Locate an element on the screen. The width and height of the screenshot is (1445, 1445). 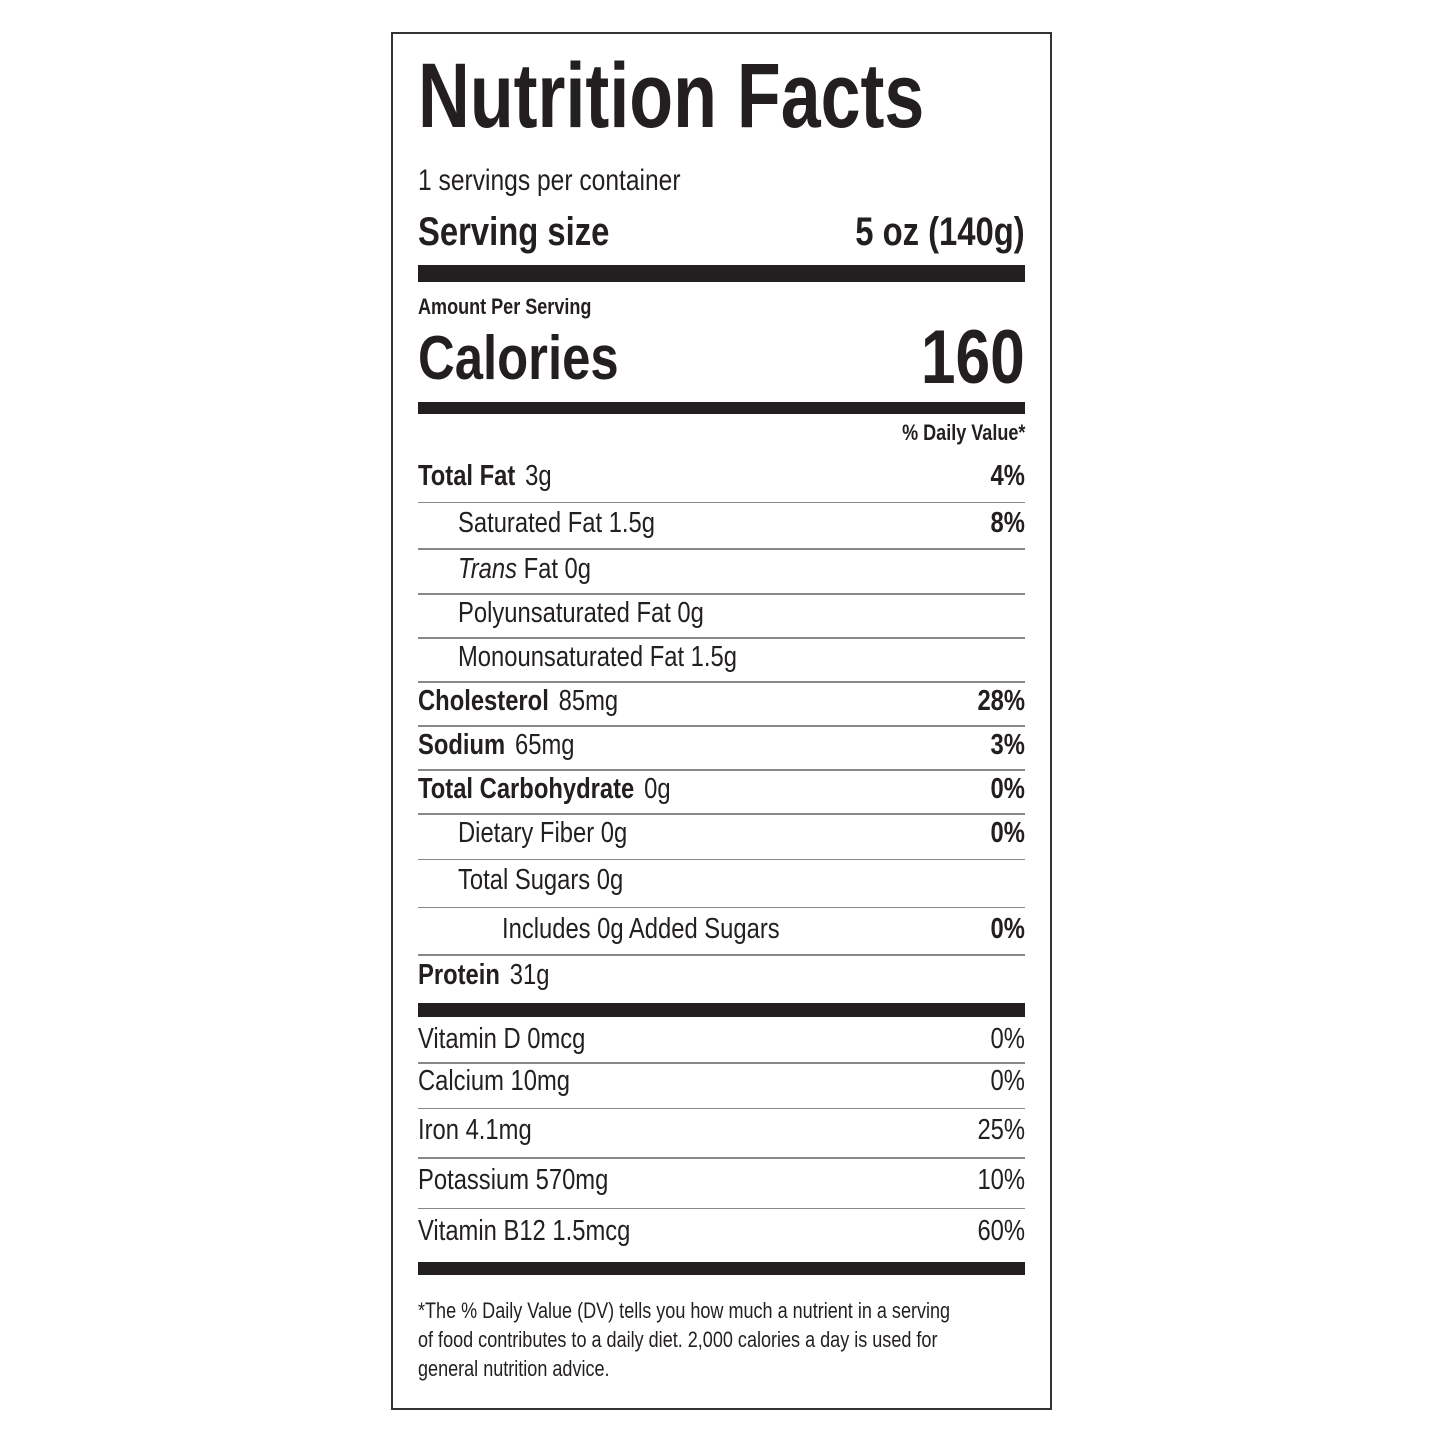
nutrient-amount: 0g is located at coordinates (657, 789).